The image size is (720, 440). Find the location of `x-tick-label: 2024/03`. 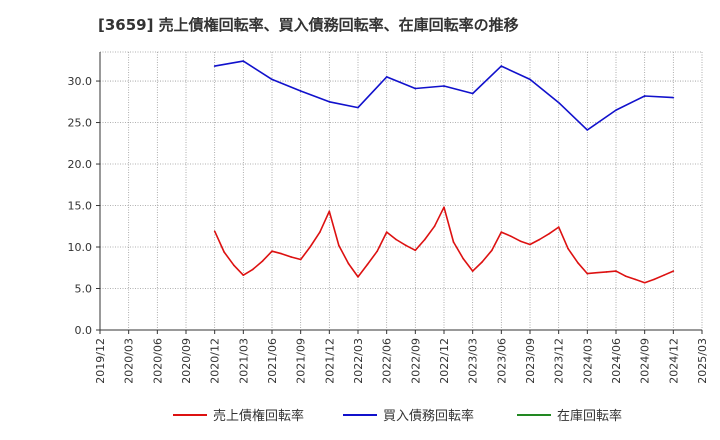

x-tick-label: 2024/03 is located at coordinates (587, 361).